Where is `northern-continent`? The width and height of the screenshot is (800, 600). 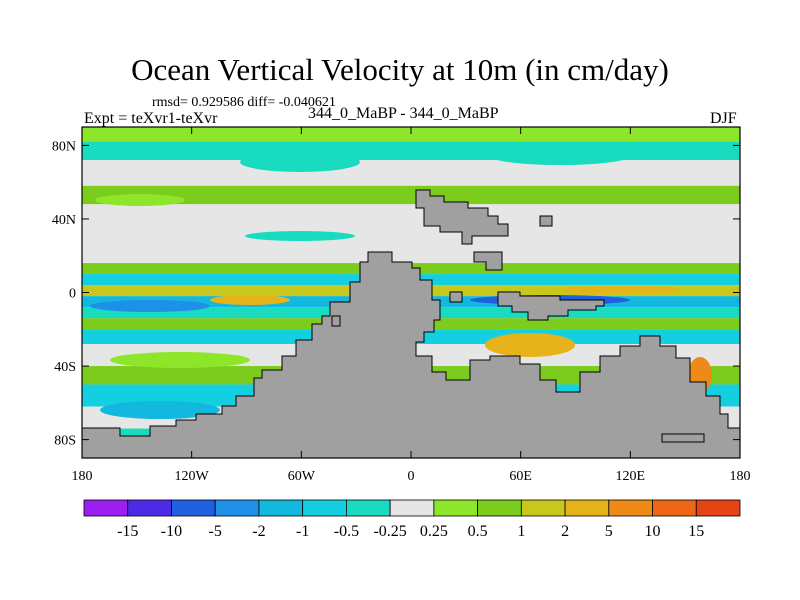 northern-continent is located at coordinates (462, 217).